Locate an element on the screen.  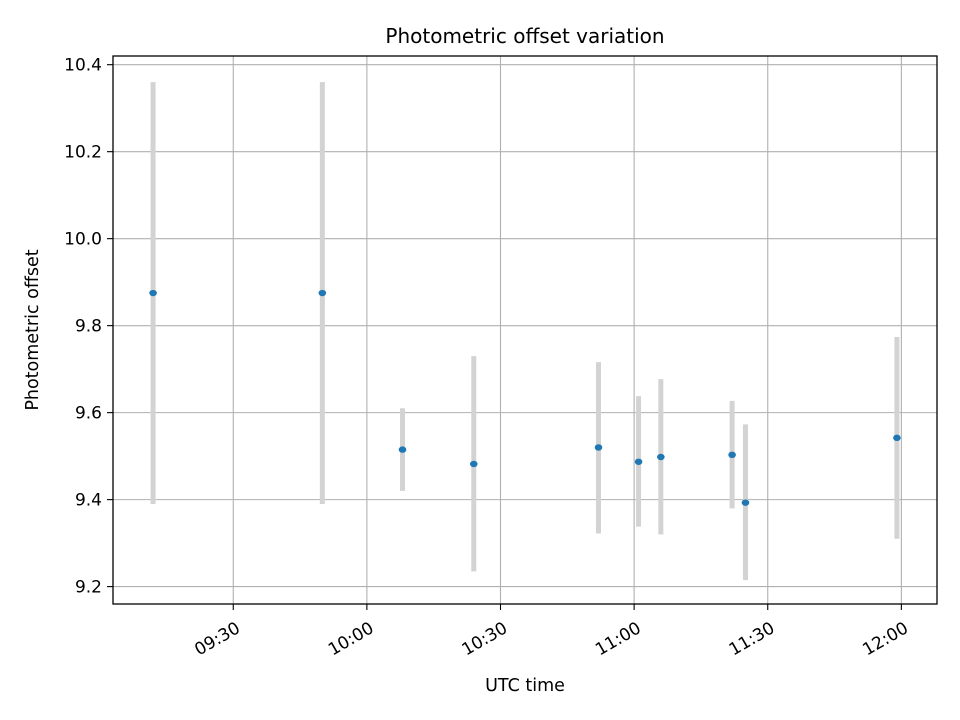
y-tick-label: 10.2 is located at coordinates (83, 153).